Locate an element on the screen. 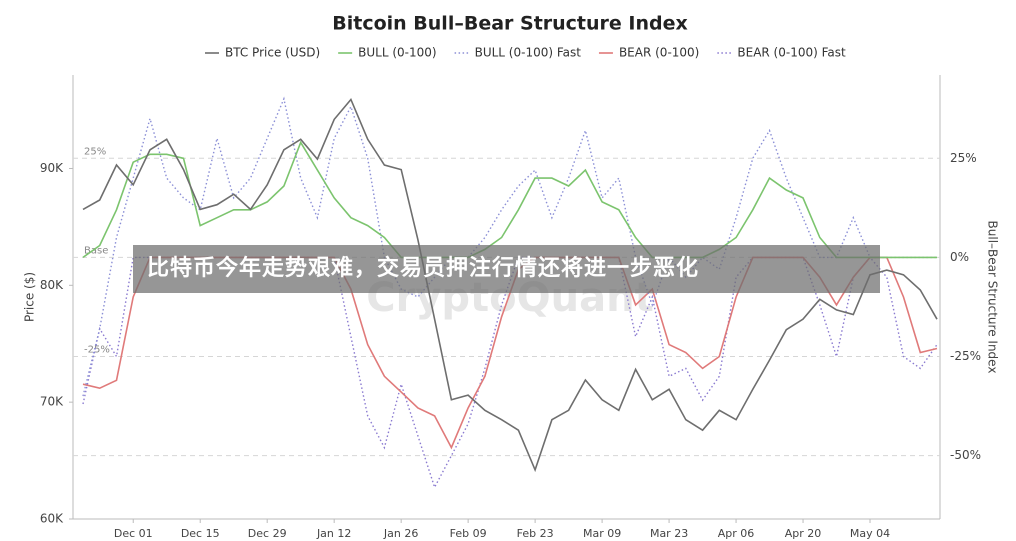 The width and height of the screenshot is (1016, 541). x-tick-label: May 04 is located at coordinates (870, 533).